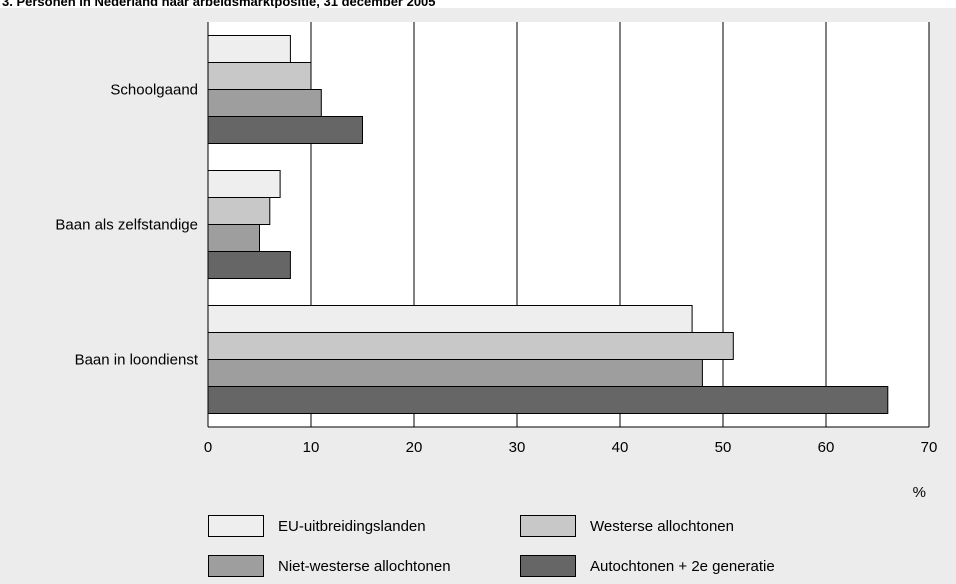  I want to click on category-label-2: Baan in loondienst, so click(137, 360).